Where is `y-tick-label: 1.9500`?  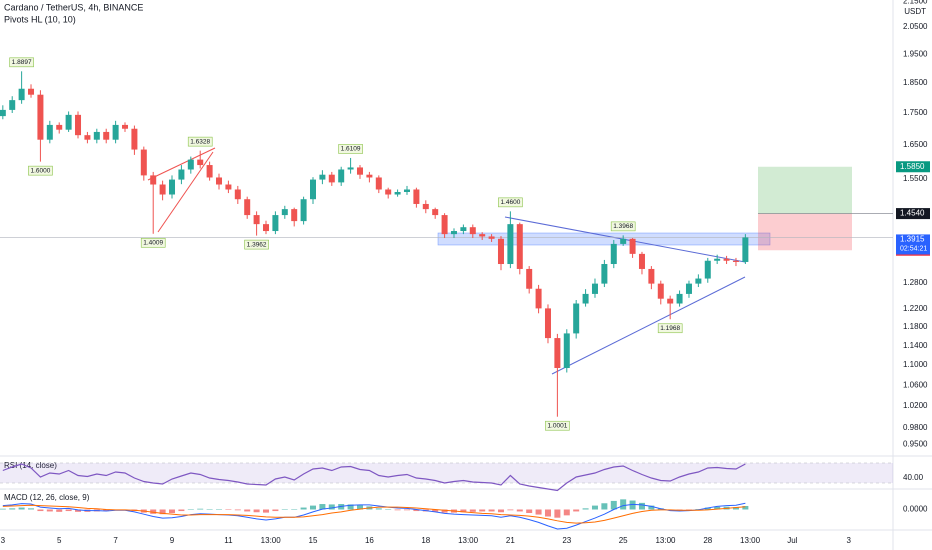
y-tick-label: 1.9500 is located at coordinates (915, 53).